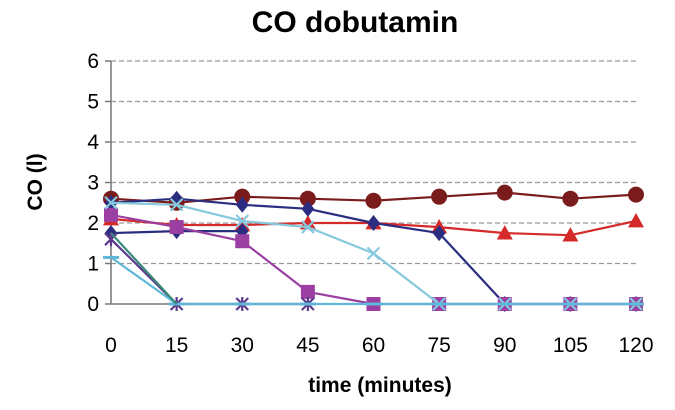 The height and width of the screenshot is (410, 675). Describe the element at coordinates (176, 345) in the screenshot. I see `x-tick-label: 15` at that location.